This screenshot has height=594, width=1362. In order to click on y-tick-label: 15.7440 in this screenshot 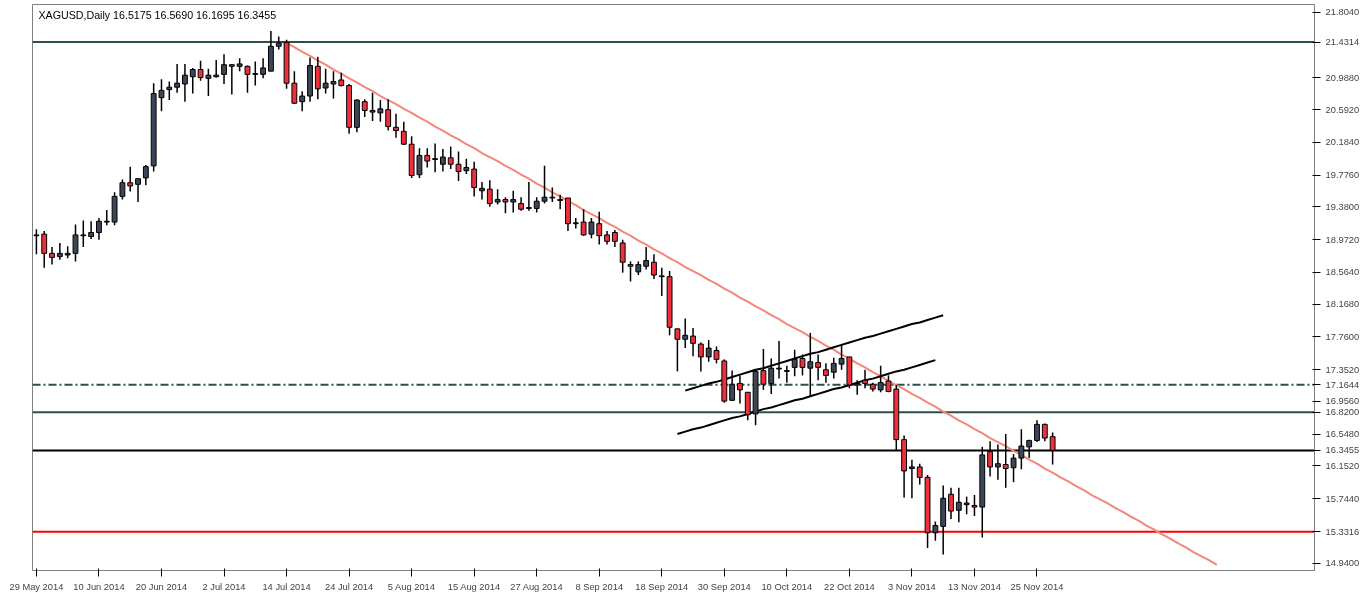, I will do `click(1342, 498)`.